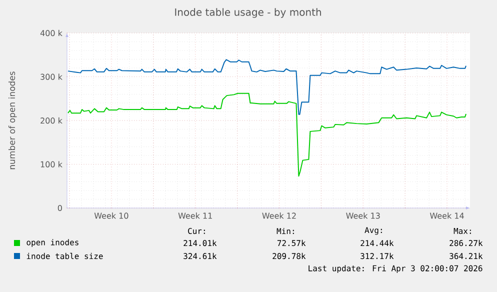 This screenshot has height=292, width=497. I want to click on x-tick-label: Week 12, so click(279, 215).